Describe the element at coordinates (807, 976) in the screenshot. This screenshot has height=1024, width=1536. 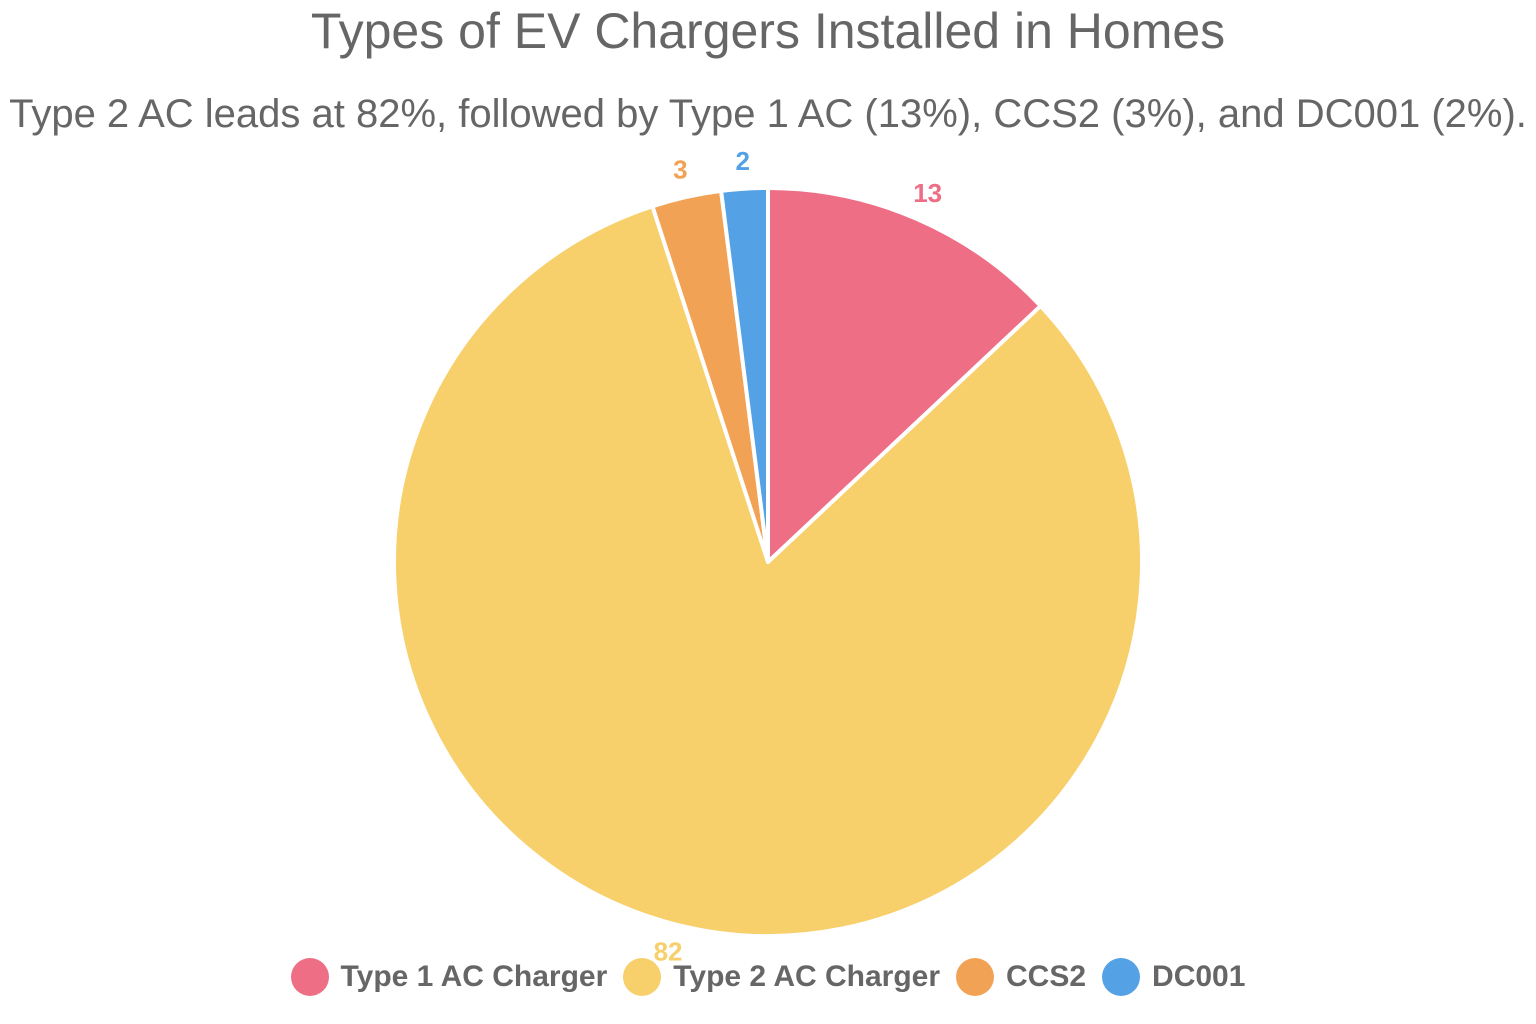
I see `legend-label: Type 2 AC Charger` at that location.